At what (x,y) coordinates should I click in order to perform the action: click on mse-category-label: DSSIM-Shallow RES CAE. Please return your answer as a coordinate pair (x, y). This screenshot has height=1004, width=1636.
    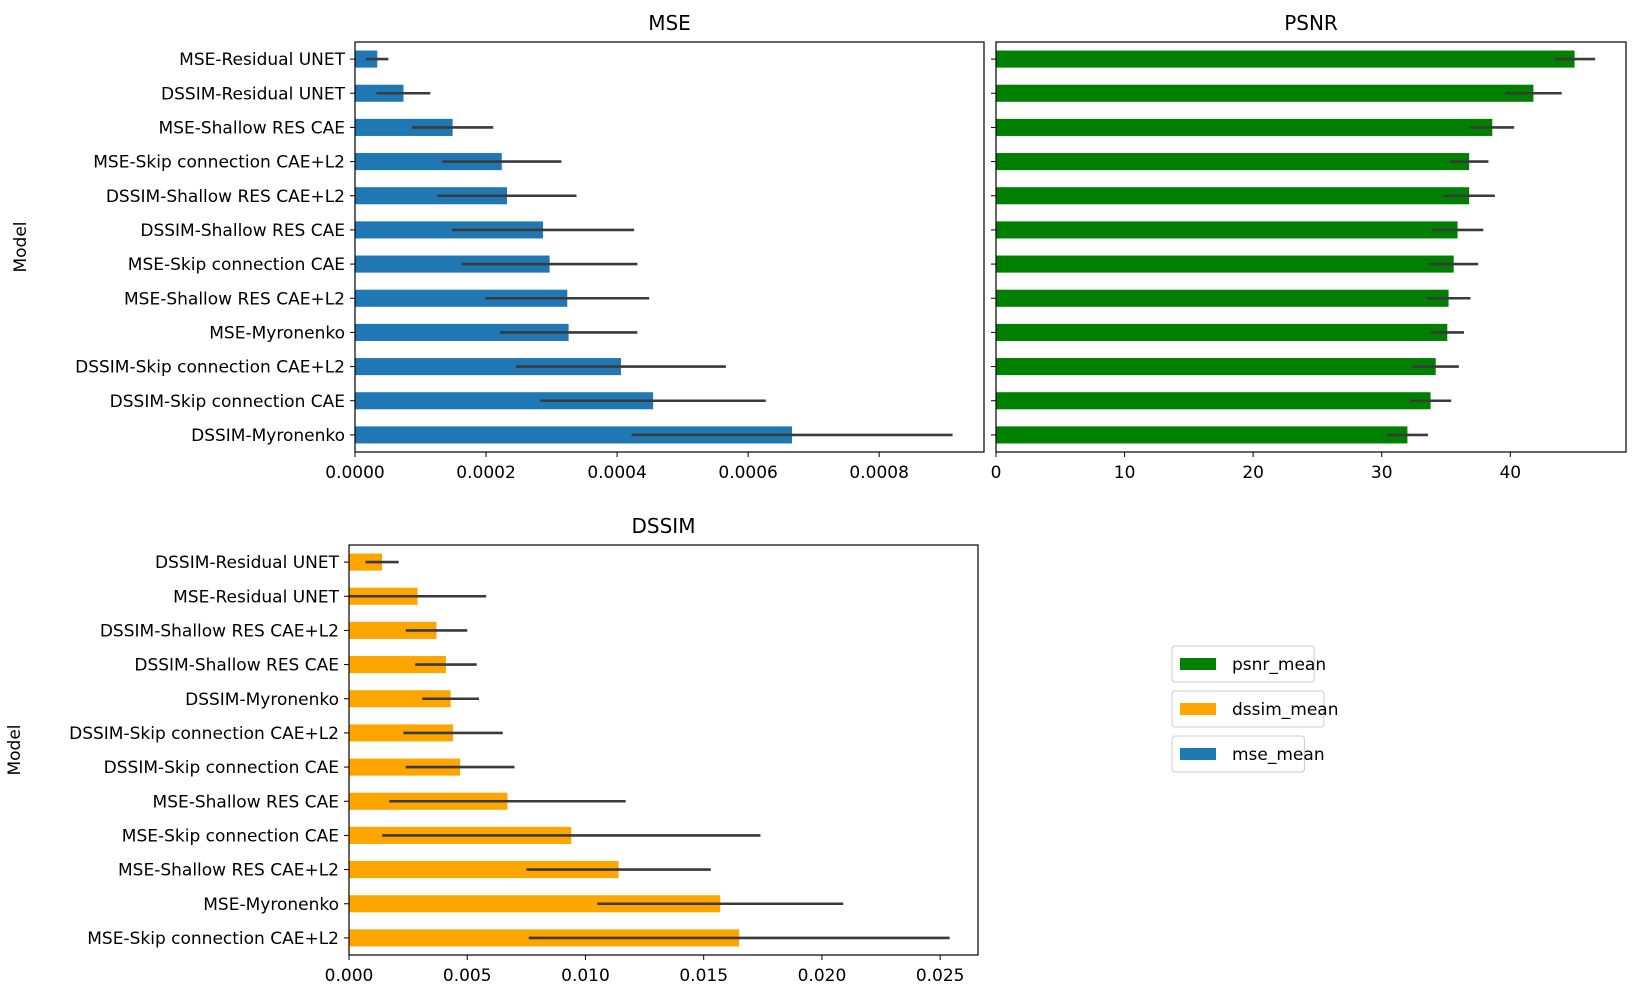
    Looking at the image, I should click on (242, 231).